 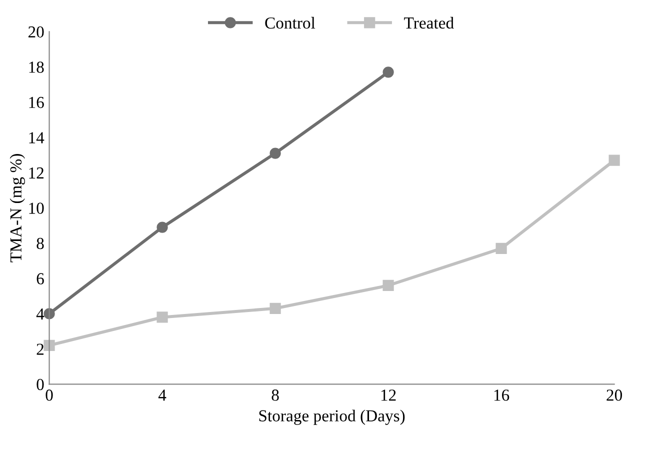 I want to click on y-tick-label: 8, so click(x=40, y=244).